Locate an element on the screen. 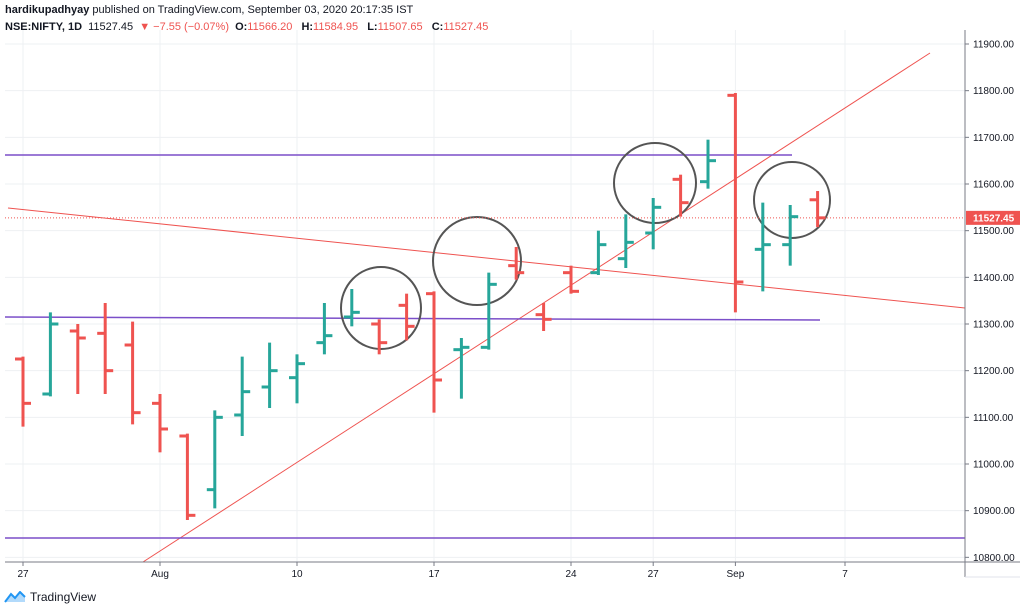 Image resolution: width=1024 pixels, height=610 pixels. close-label: C: is located at coordinates (437, 27).